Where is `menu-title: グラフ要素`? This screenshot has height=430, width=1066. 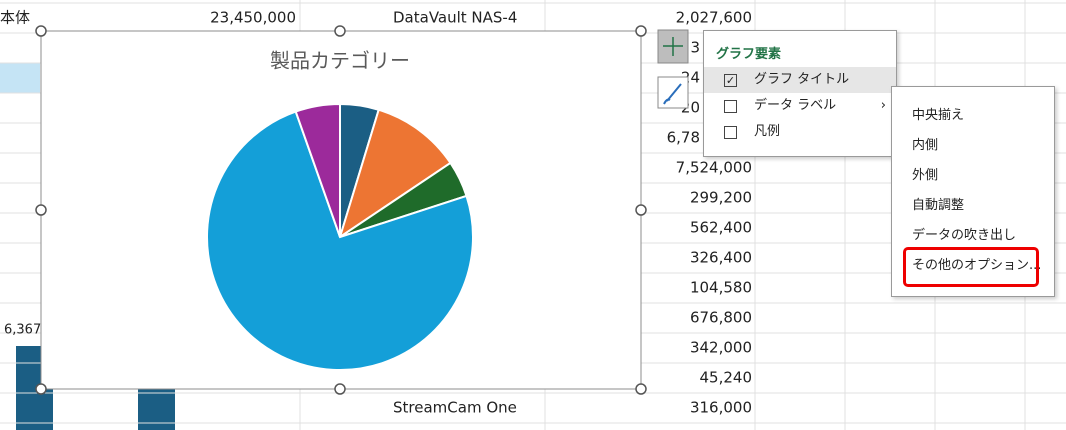
menu-title: グラフ要素 is located at coordinates (749, 54).